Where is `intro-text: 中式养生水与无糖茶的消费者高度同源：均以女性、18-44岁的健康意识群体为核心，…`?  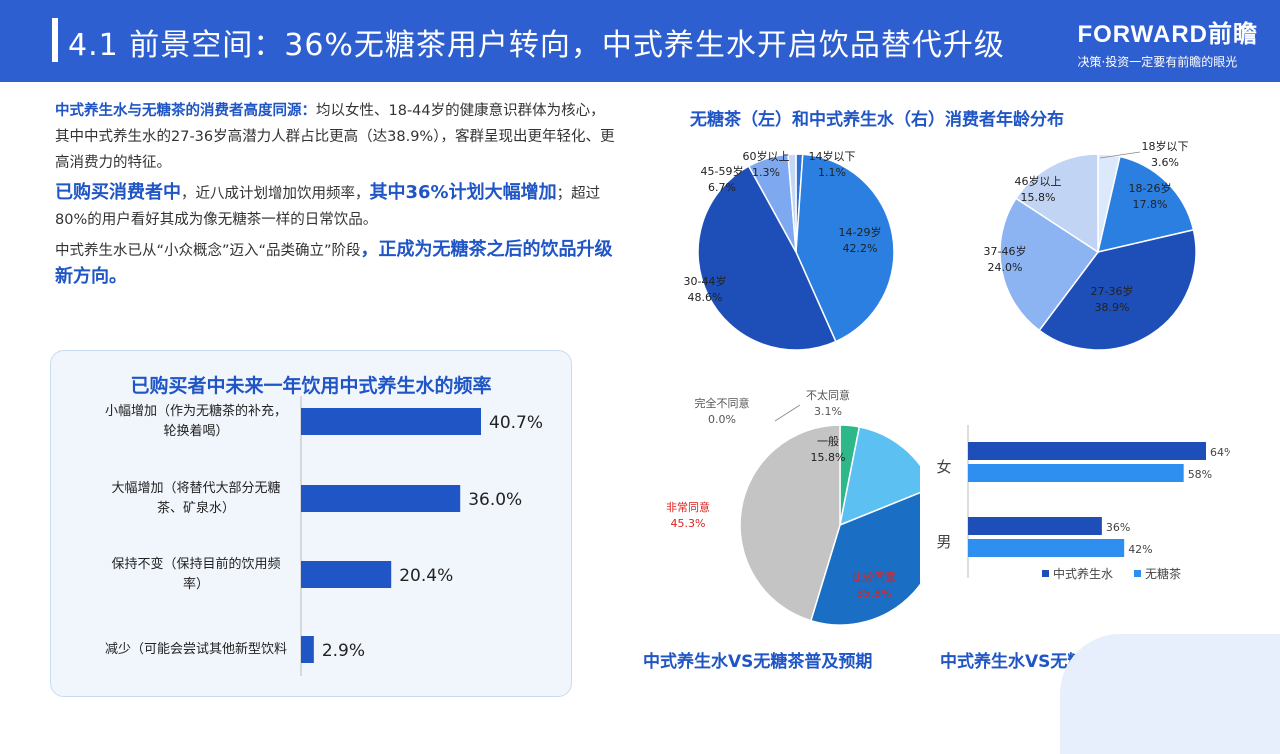 intro-text: 中式养生水与无糖茶的消费者高度同源：均以女性、18-44岁的健康意识群体为核心，… is located at coordinates (335, 194).